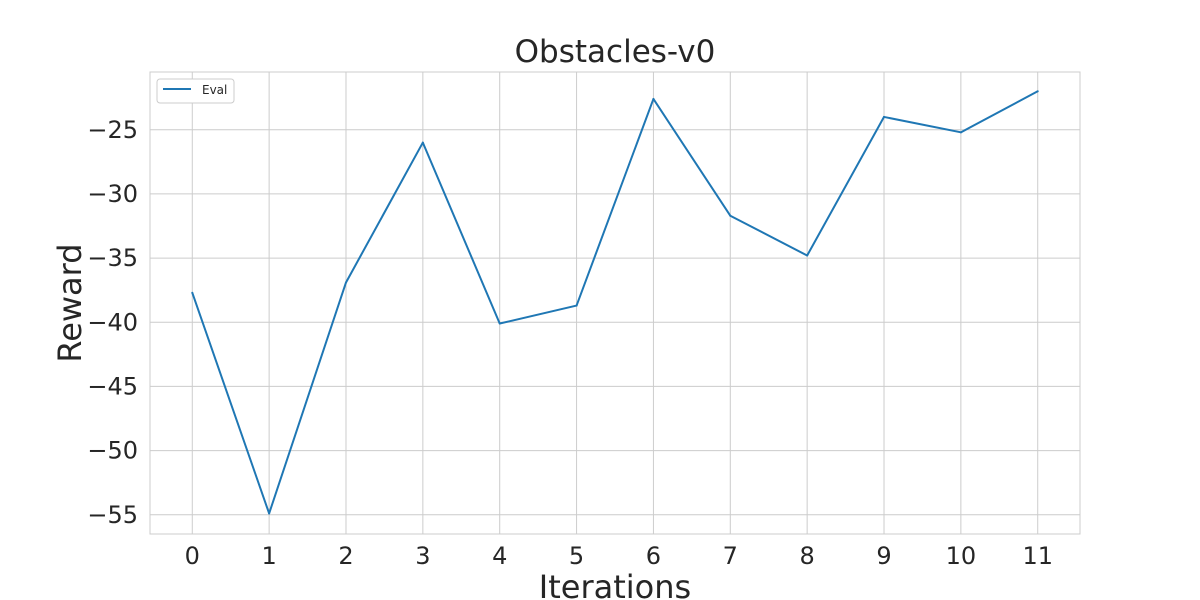  What do you see at coordinates (345, 556) in the screenshot?
I see `x-tick-label: 2` at bounding box center [345, 556].